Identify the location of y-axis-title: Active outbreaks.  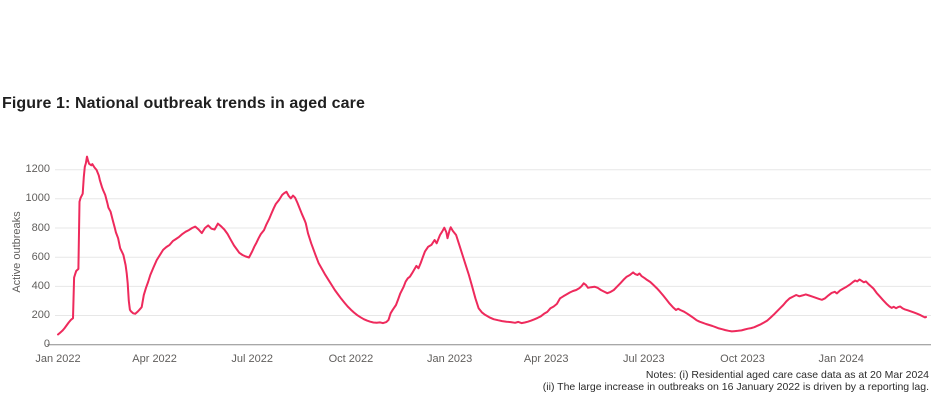
(17, 252).